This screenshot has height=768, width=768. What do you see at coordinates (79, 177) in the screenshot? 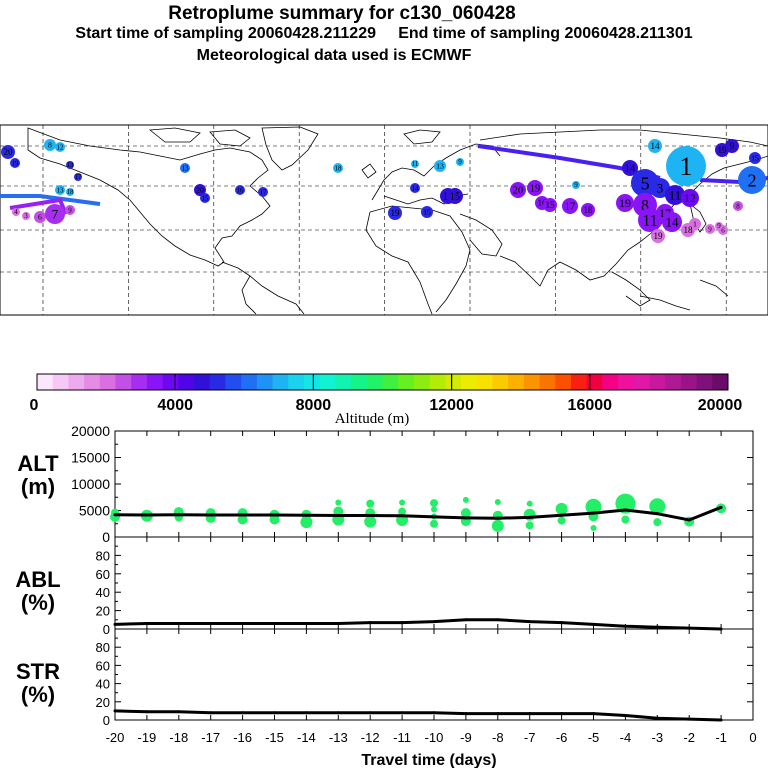
I see `plume-centroid-label: 17` at bounding box center [79, 177].